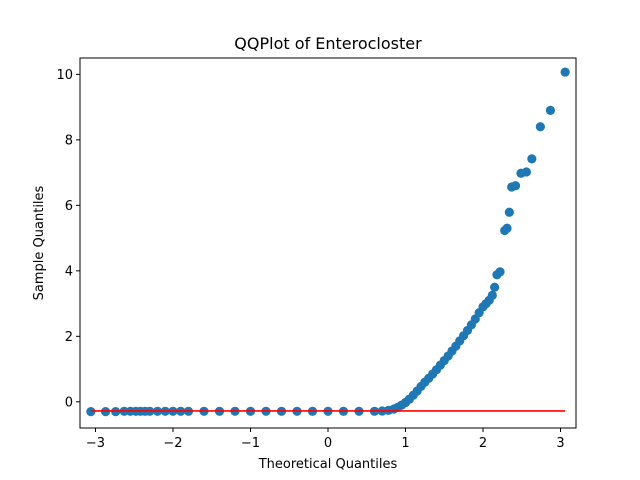 This screenshot has height=480, width=640. I want to click on x-tick-label: 1, so click(405, 443).